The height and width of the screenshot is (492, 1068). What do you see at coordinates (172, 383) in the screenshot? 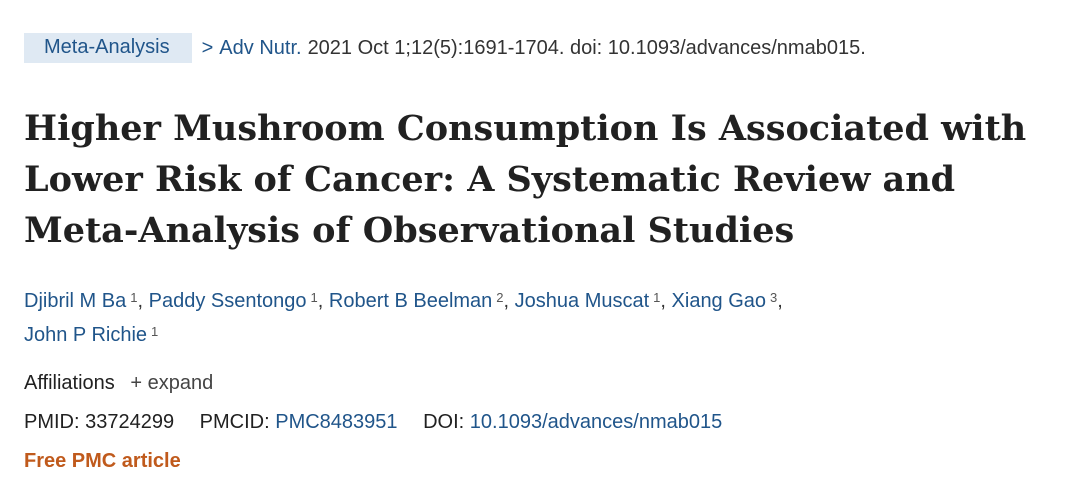
I see `affiliations-expand-button: + expand` at bounding box center [172, 383].